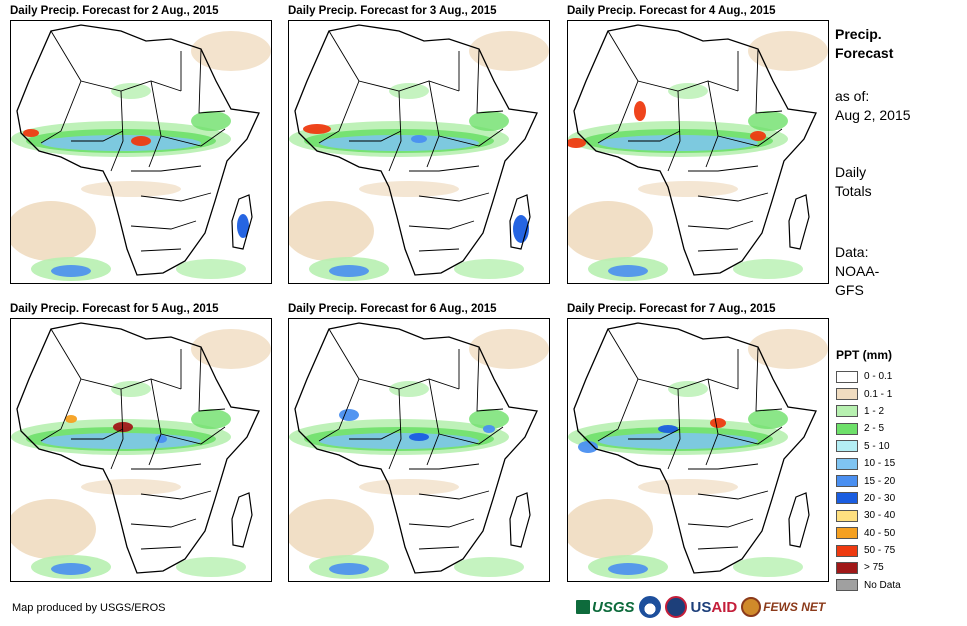 Image resolution: width=967 pixels, height=626 pixels. Describe the element at coordinates (675, 607) in the screenshot. I see `usaid-seal-icon` at that location.